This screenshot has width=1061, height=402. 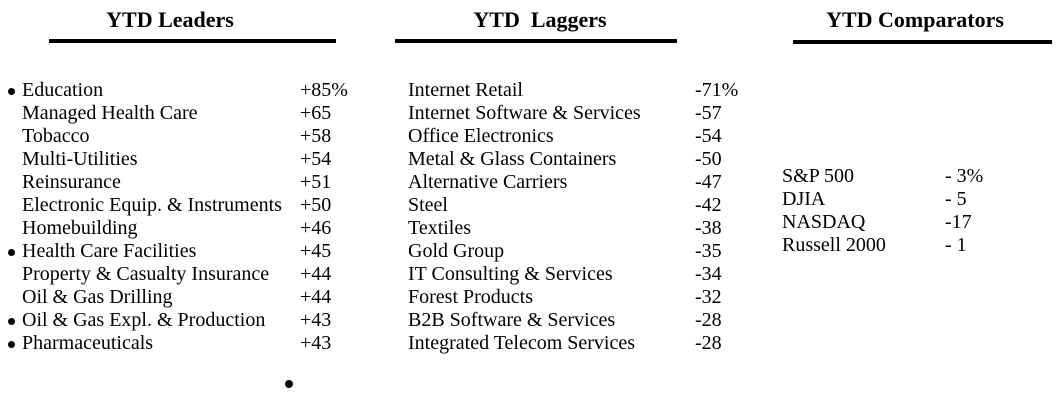 What do you see at coordinates (324, 90) in the screenshot?
I see `ytd-change-value: +85%` at bounding box center [324, 90].